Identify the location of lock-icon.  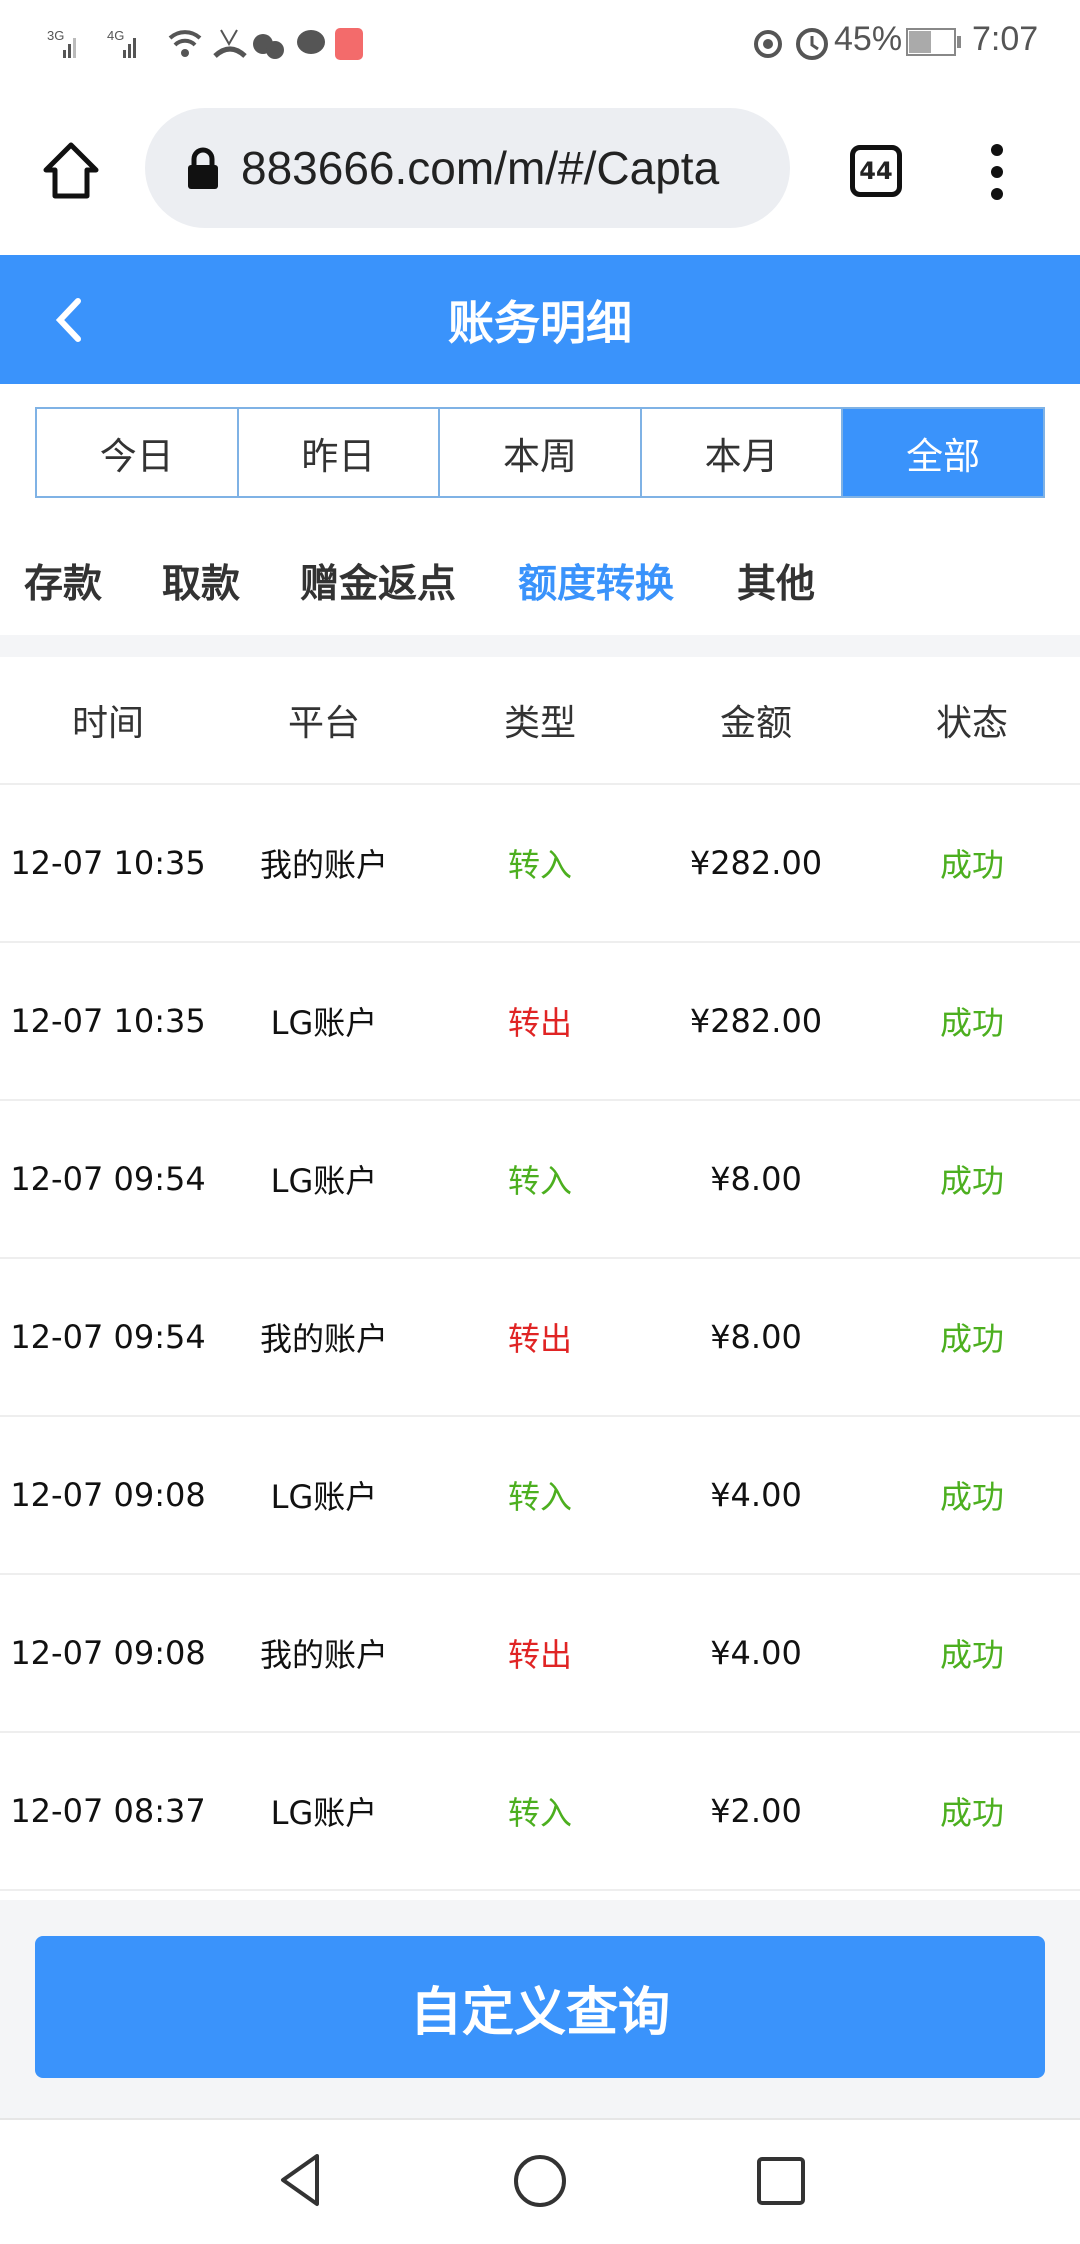
(203, 168).